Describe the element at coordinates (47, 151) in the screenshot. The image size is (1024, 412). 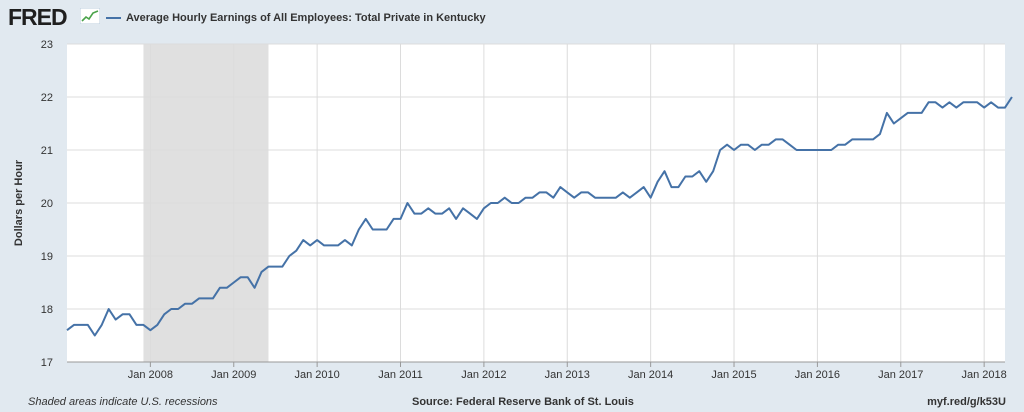
I see `y-tick-label: 21` at that location.